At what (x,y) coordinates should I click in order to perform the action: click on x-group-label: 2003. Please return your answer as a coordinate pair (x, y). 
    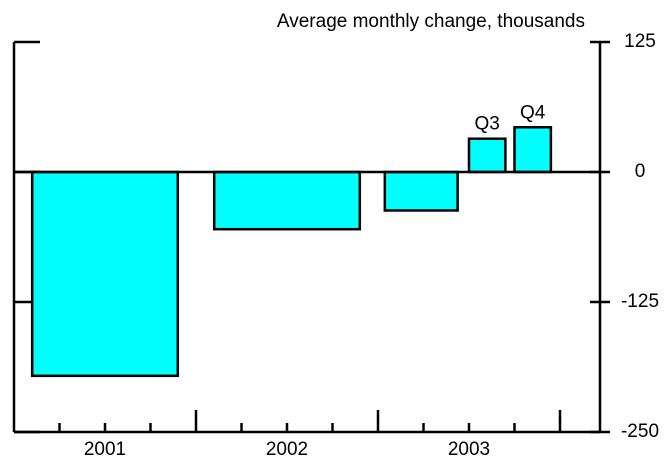
    Looking at the image, I should click on (469, 449).